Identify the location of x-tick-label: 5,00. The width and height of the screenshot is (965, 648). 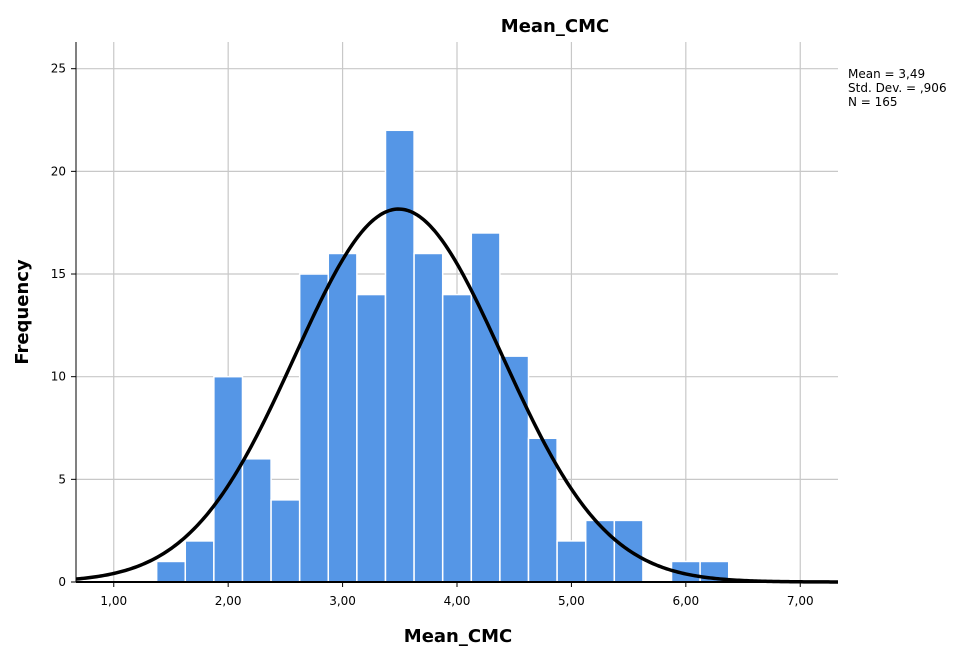
(571, 601).